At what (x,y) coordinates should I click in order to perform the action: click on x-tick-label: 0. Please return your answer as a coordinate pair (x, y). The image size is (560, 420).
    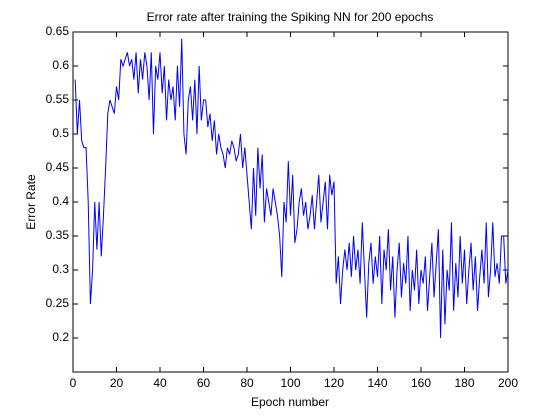
    Looking at the image, I should click on (73, 383).